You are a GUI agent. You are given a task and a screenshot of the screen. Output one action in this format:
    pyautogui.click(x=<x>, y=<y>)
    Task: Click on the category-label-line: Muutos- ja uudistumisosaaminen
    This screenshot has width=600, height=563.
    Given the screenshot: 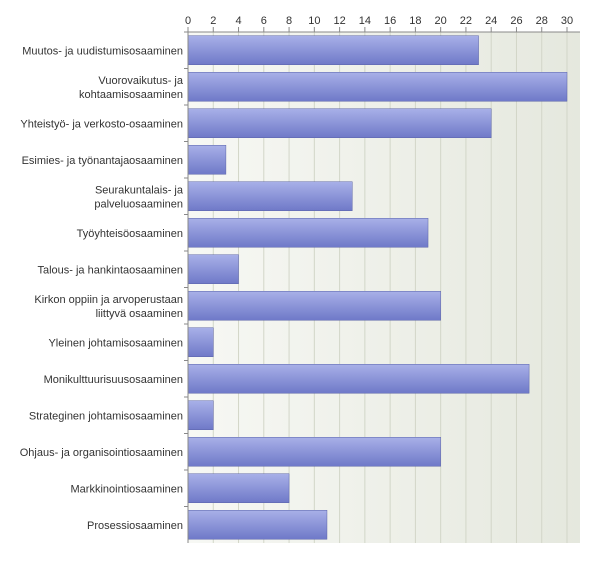 What is the action you would take?
    pyautogui.click(x=102, y=51)
    